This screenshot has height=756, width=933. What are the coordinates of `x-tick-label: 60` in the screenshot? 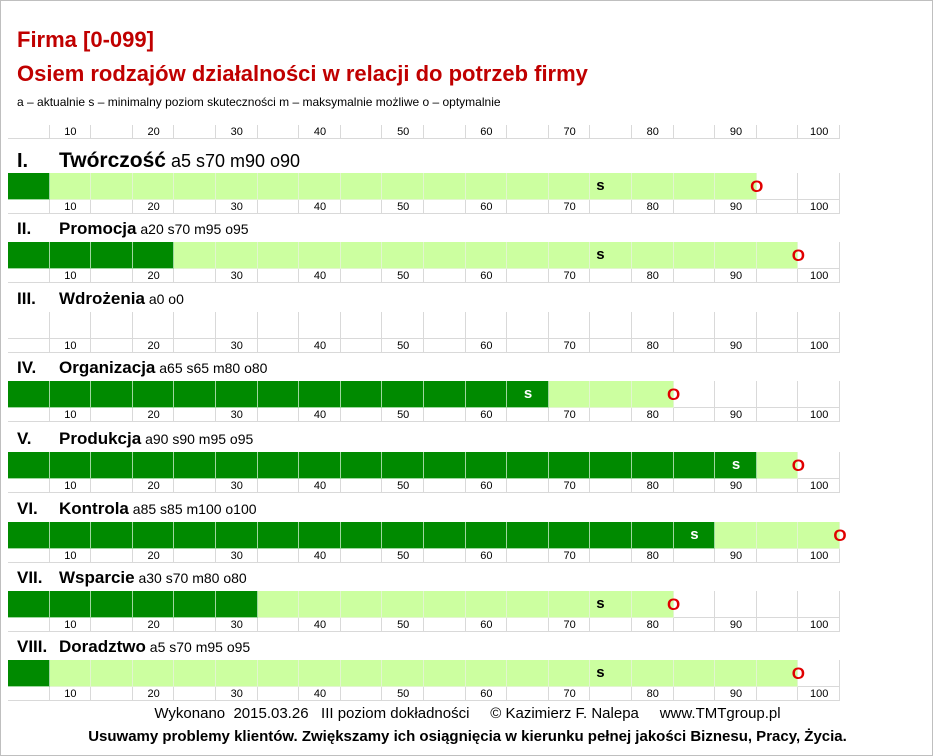 It's located at (486, 276).